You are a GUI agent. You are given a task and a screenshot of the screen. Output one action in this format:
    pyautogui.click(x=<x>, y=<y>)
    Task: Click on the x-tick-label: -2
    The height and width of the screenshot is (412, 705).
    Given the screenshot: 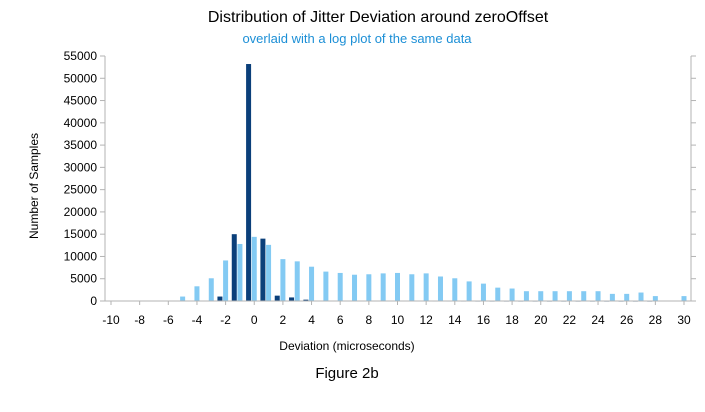 What is the action you would take?
    pyautogui.click(x=225, y=320)
    